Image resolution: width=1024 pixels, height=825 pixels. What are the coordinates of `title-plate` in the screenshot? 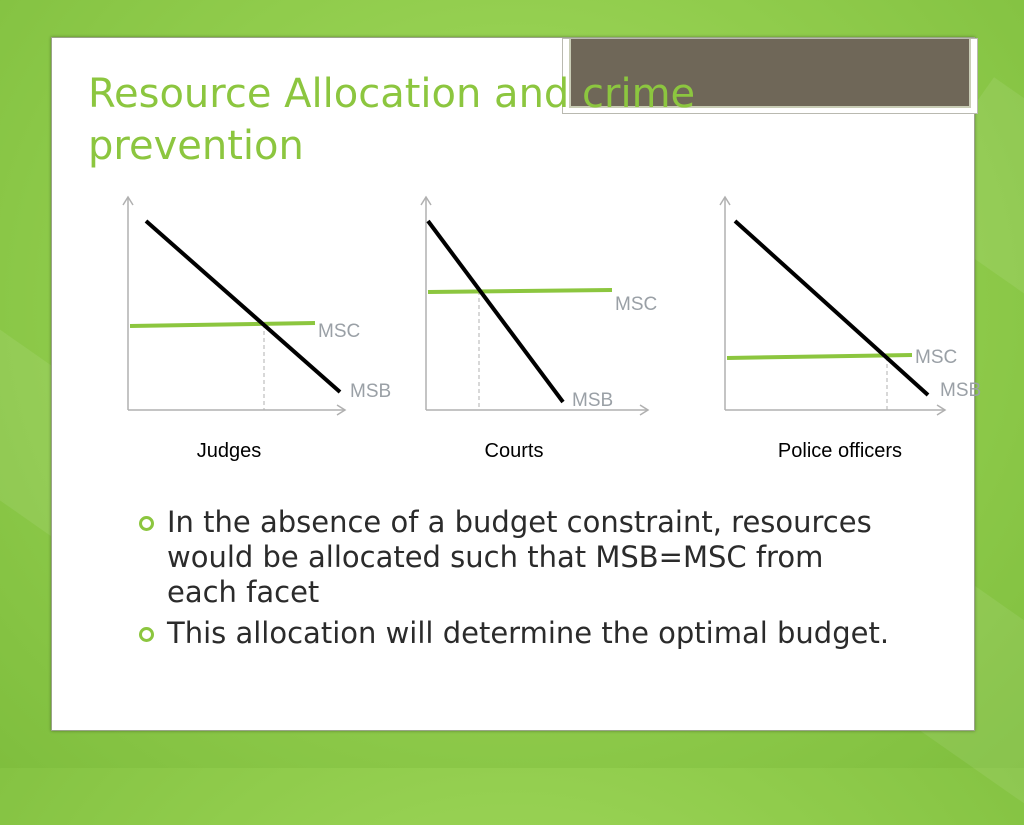 It's located at (770, 76).